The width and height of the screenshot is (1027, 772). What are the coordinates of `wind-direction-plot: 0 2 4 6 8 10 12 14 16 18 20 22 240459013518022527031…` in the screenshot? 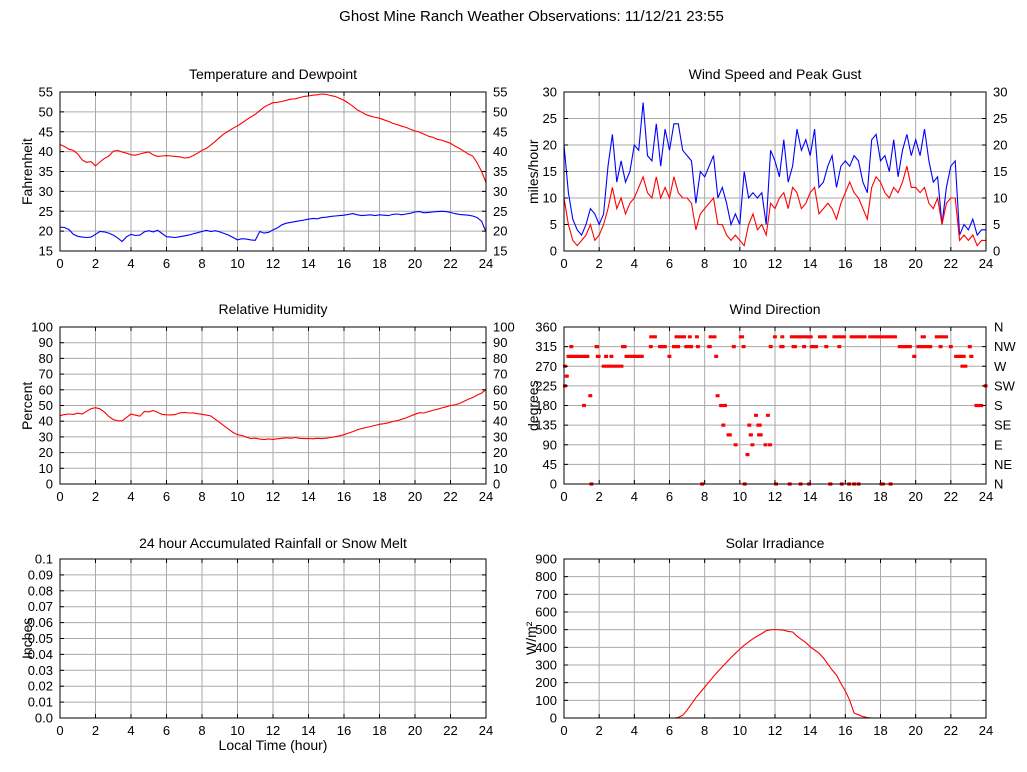 It's located at (775, 412).